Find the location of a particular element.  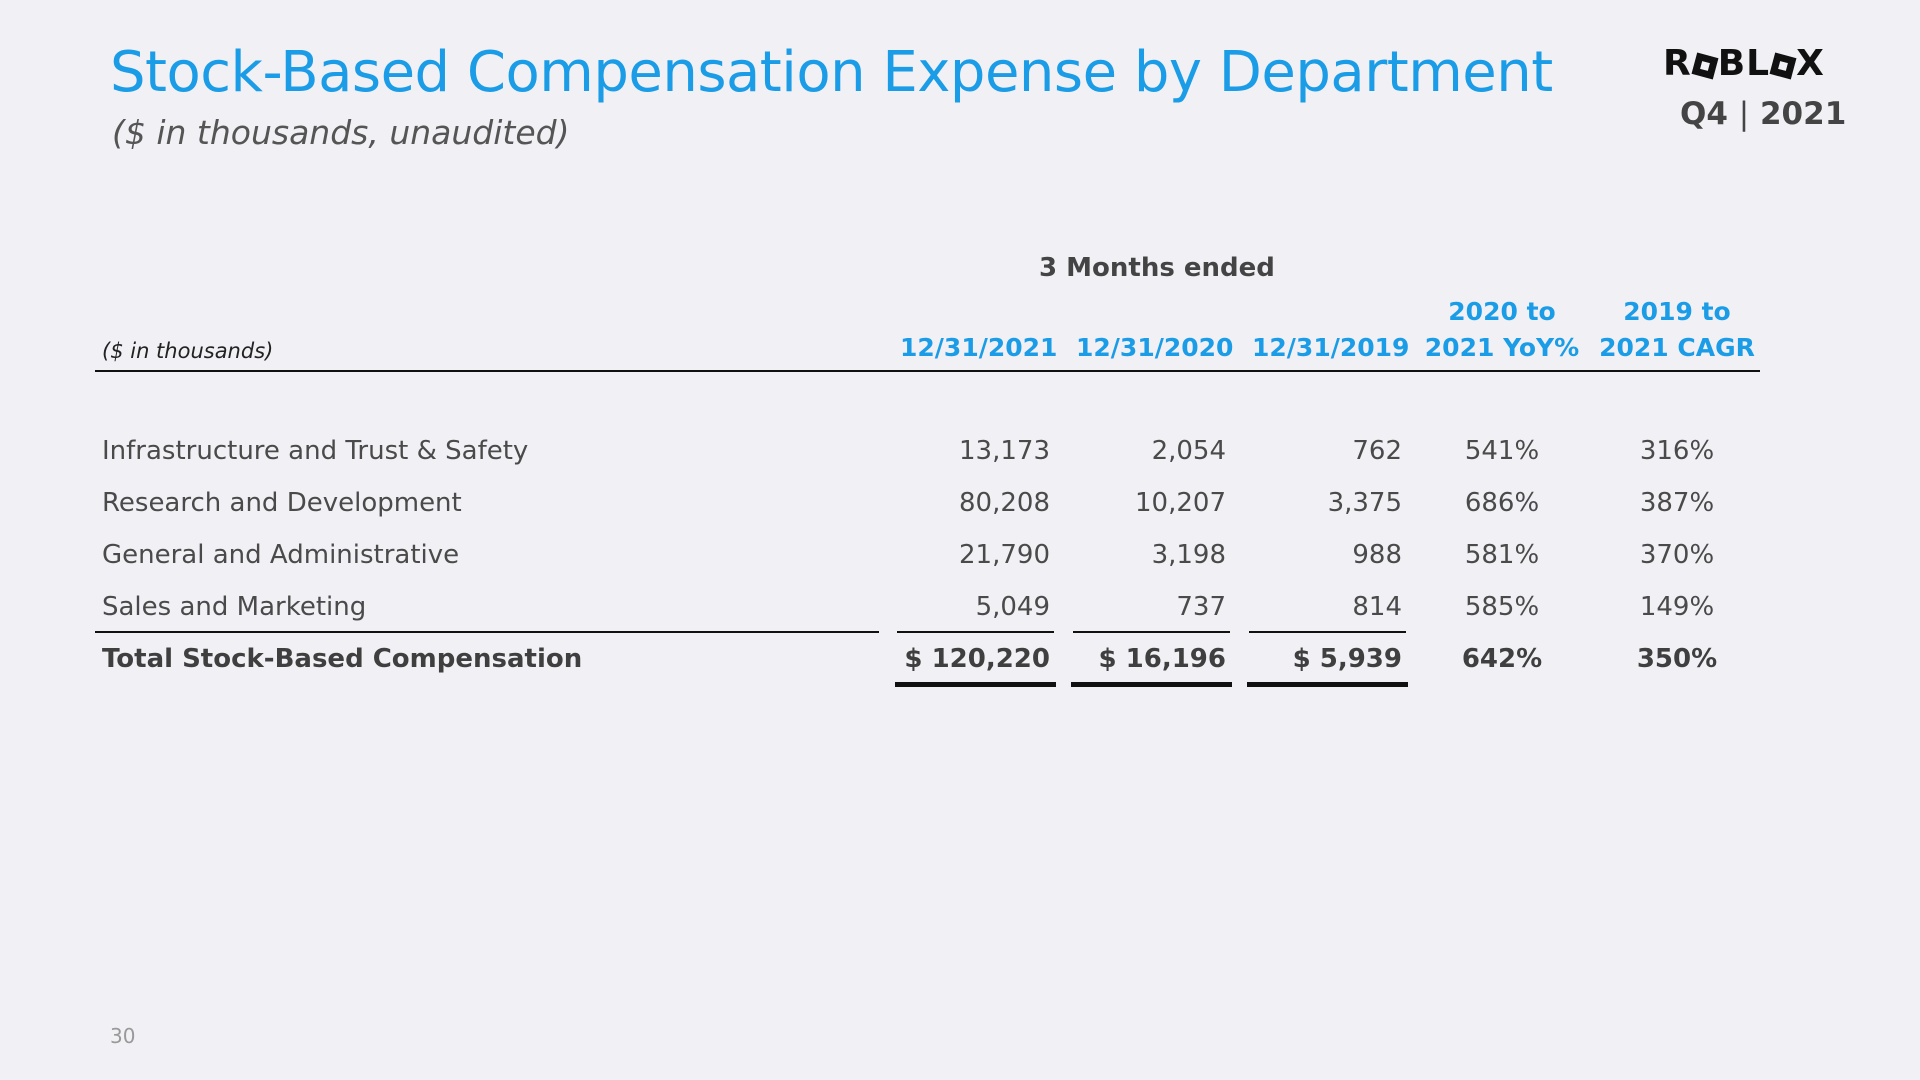

column-header-line1: 2020 to is located at coordinates (1502, 311).